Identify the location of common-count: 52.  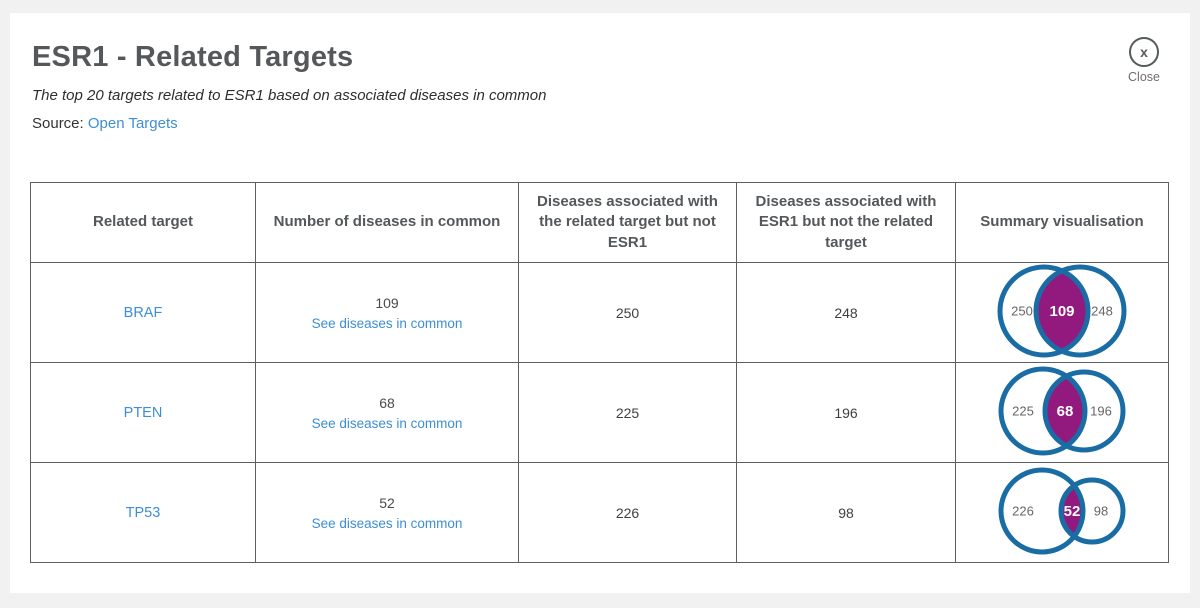
(387, 502).